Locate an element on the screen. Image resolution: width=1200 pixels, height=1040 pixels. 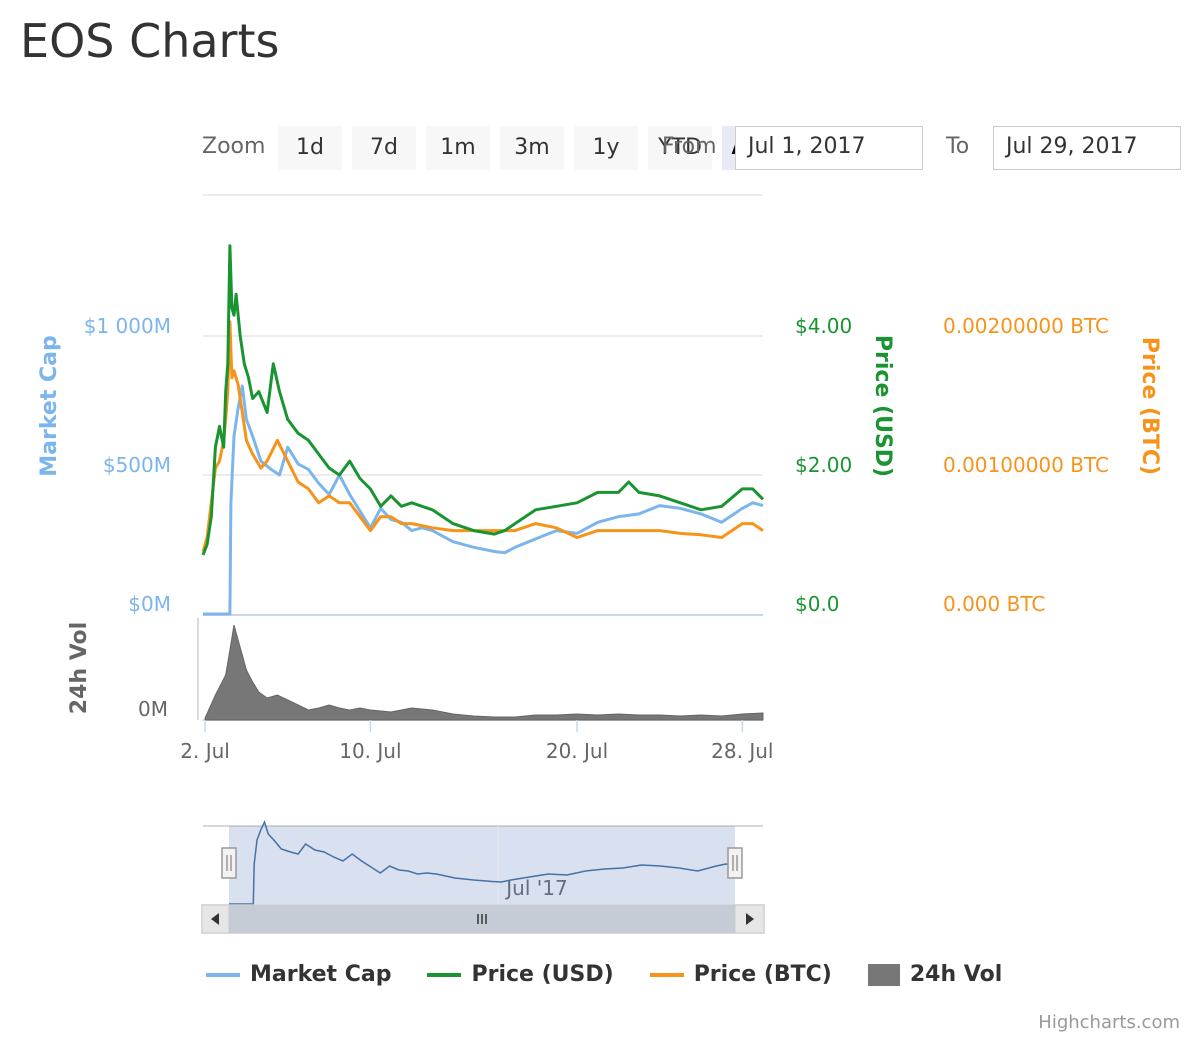
page-title: EOS Charts is located at coordinates (150, 41).